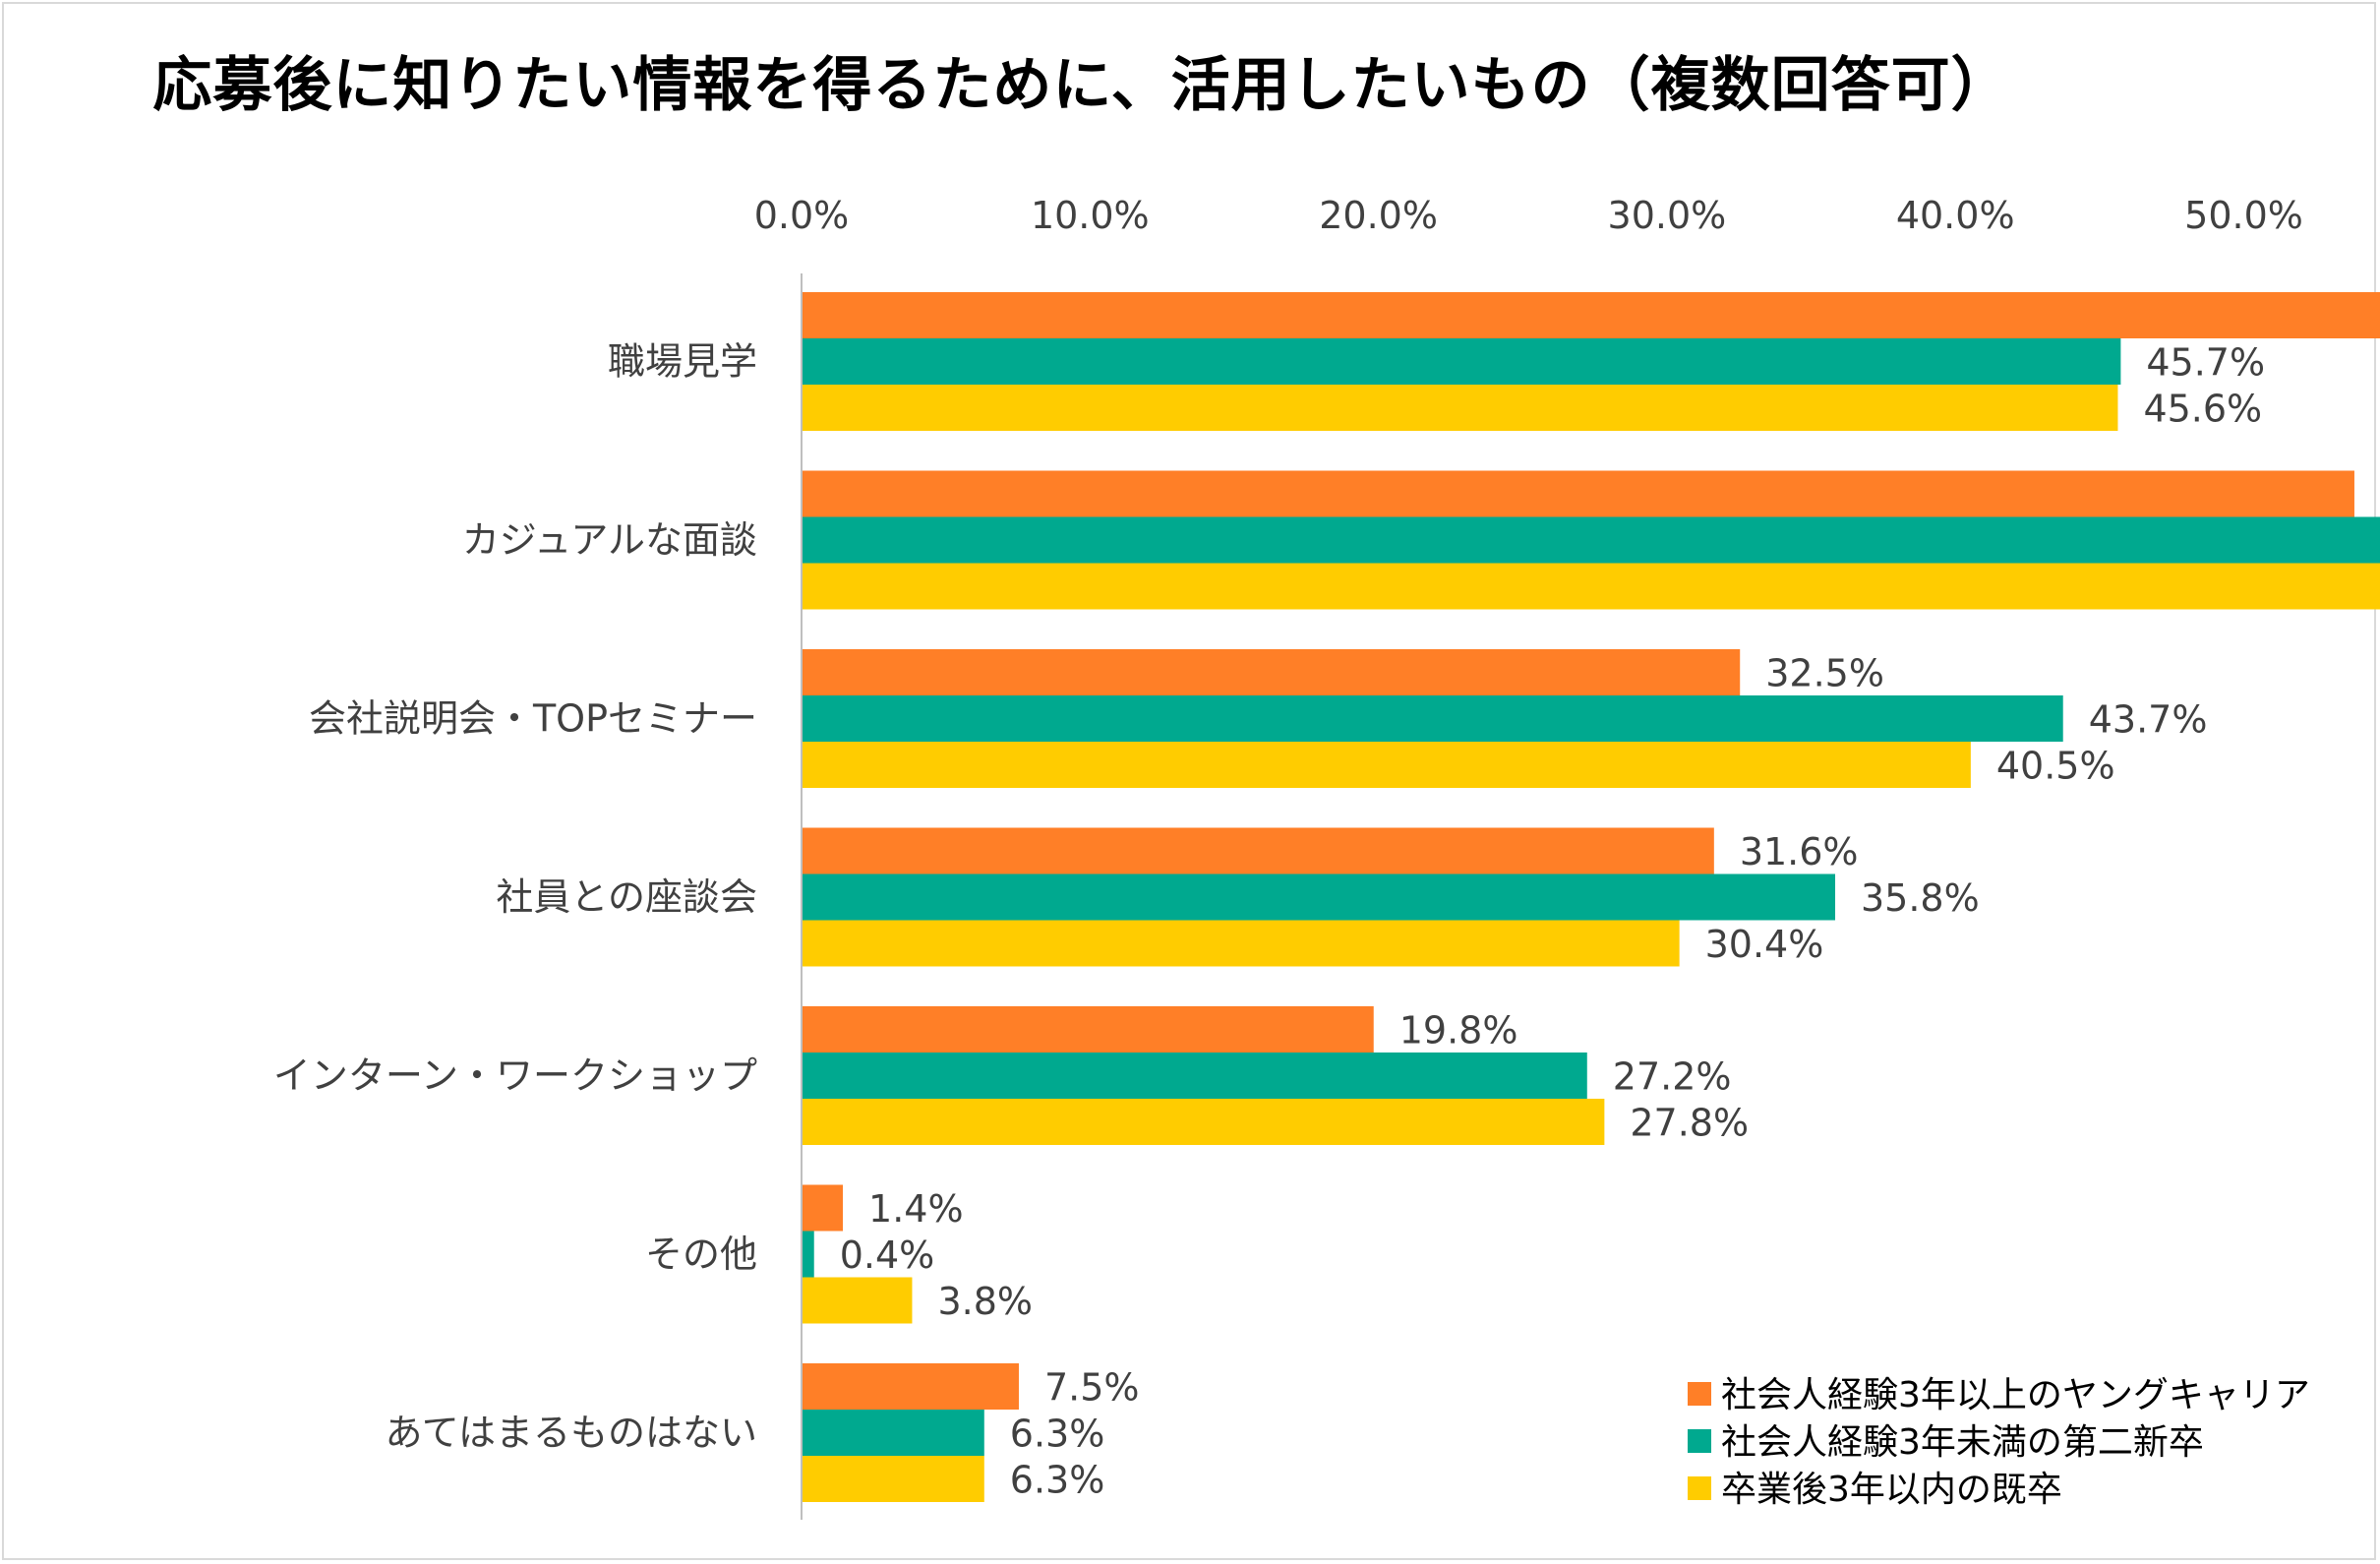 Image resolution: width=2380 pixels, height=1564 pixels. I want to click on x-tick-label: 0.0%, so click(802, 215).